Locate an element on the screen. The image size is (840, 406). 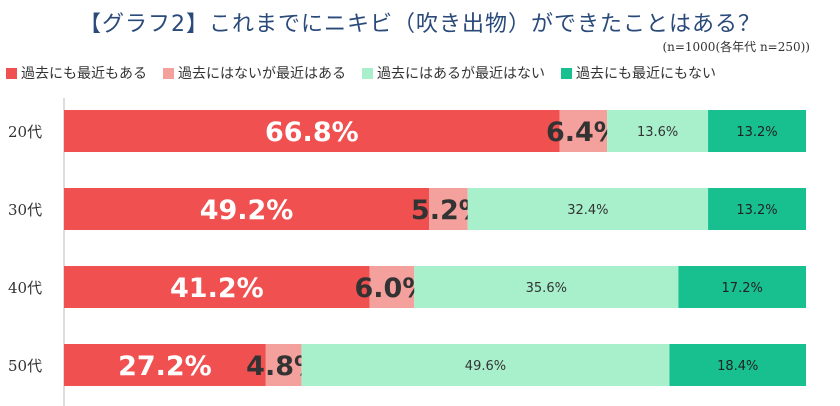
legend-item-3: 過去にも最近にもない is located at coordinates (638, 73).